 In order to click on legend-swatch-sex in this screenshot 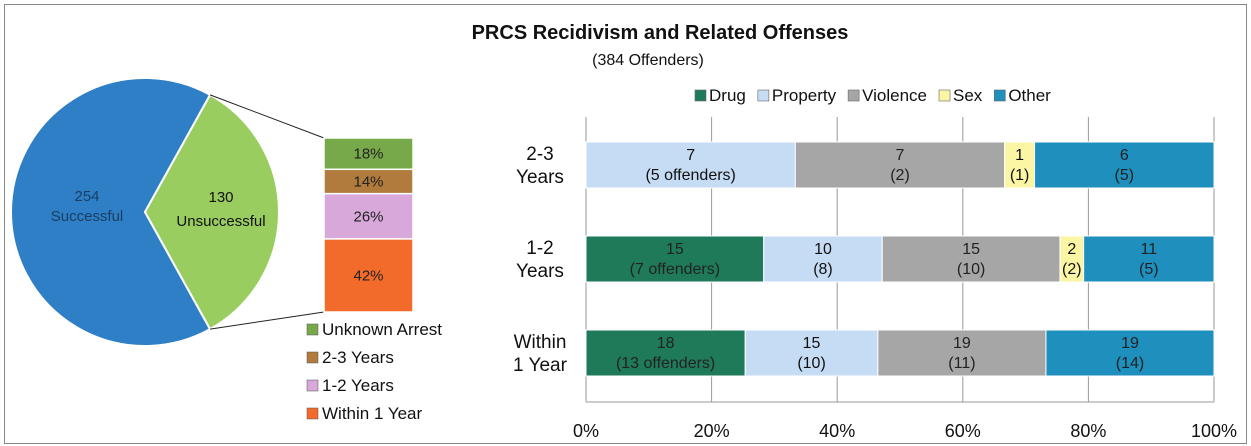, I will do `click(944, 95)`.